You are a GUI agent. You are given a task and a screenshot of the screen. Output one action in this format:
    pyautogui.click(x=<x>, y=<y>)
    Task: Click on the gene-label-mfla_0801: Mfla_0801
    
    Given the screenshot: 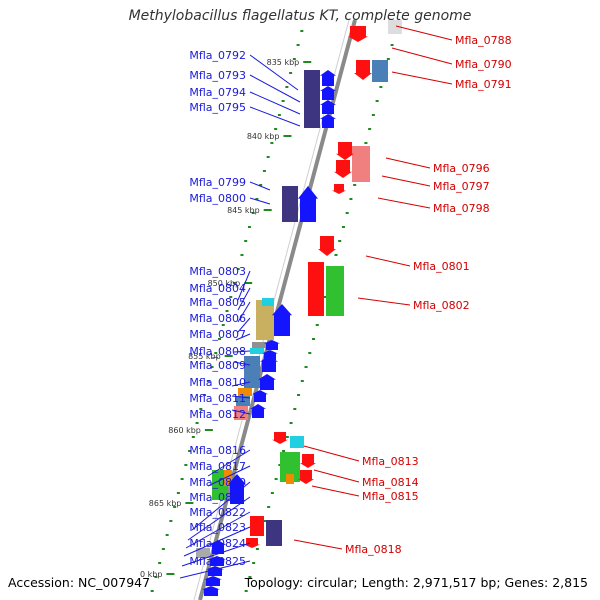 What is the action you would take?
    pyautogui.click(x=441, y=266)
    